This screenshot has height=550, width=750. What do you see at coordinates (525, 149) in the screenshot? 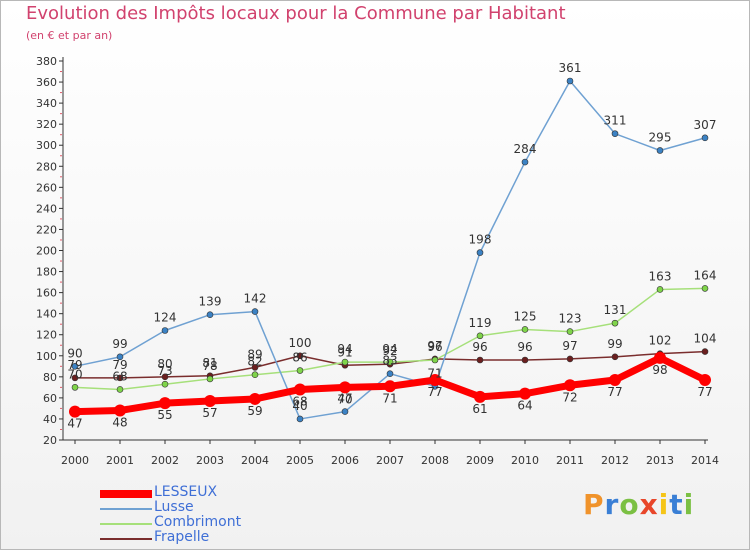
I see `data-label-lusse: 284` at bounding box center [525, 149].